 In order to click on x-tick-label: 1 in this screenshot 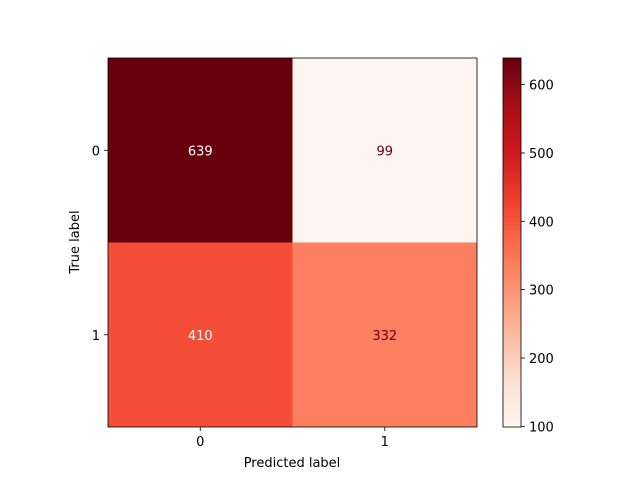, I will do `click(385, 442)`.